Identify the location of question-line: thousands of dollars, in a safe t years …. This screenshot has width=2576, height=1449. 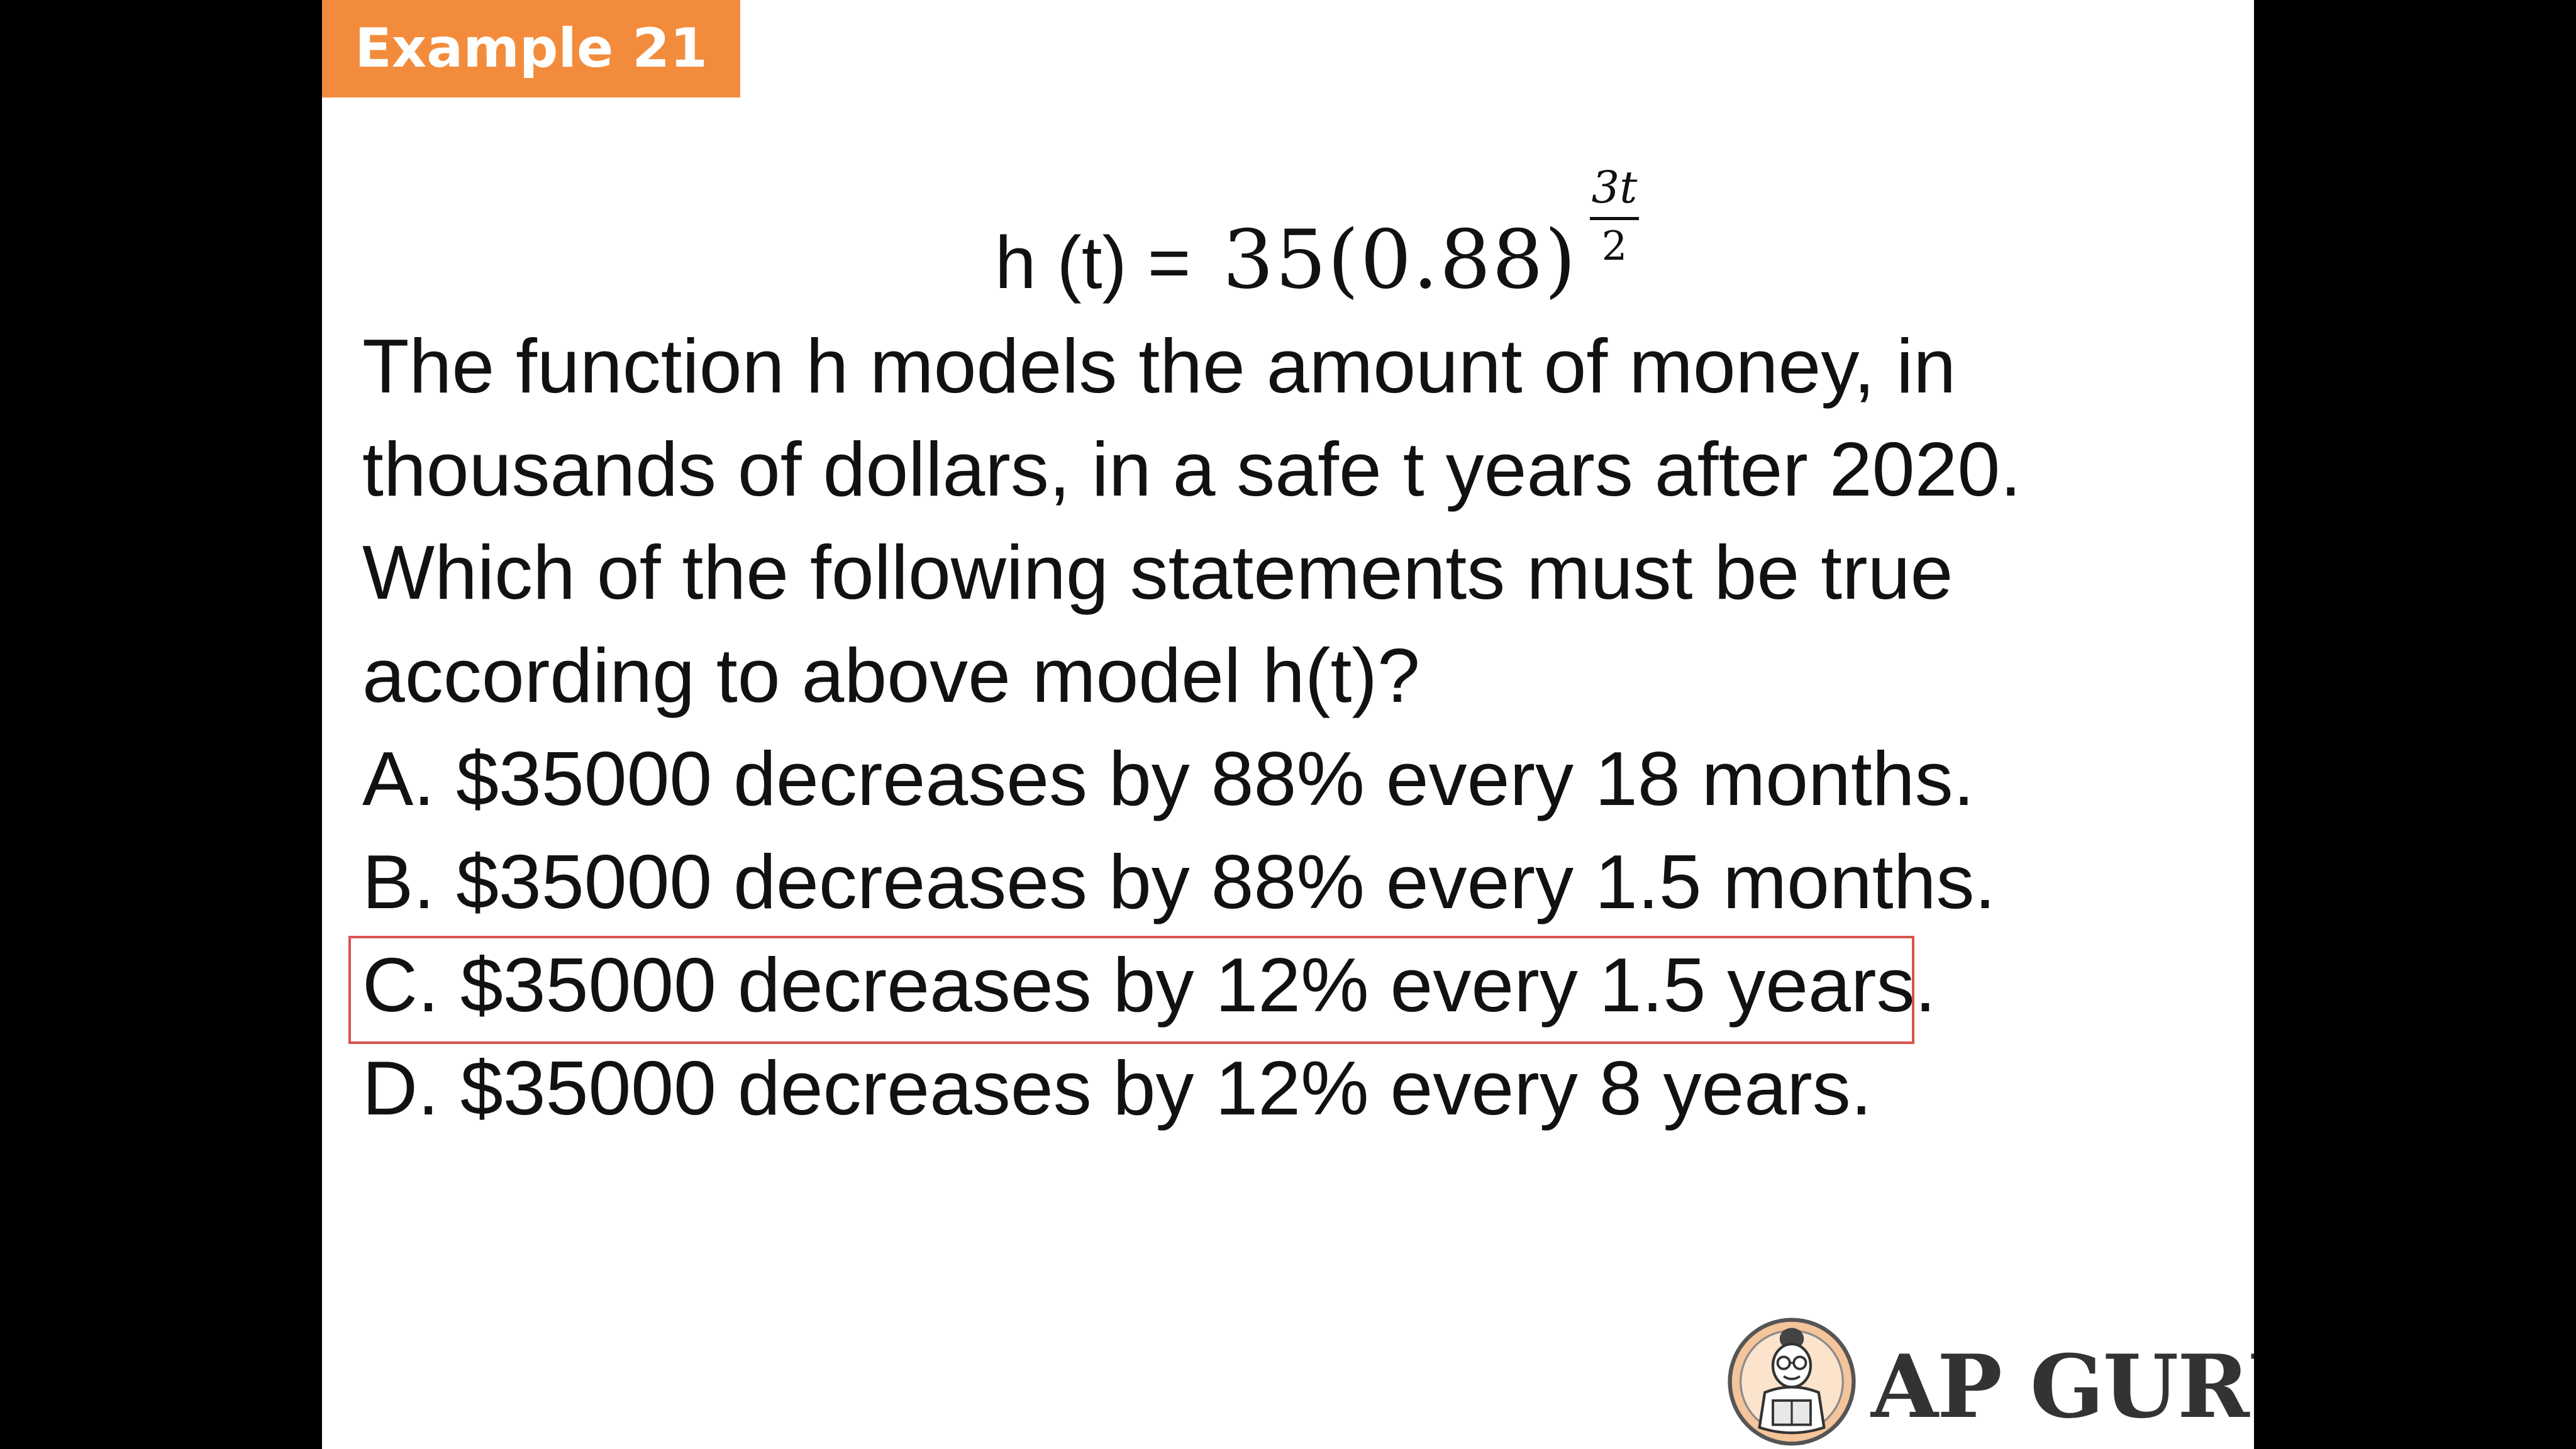
(1192, 469).